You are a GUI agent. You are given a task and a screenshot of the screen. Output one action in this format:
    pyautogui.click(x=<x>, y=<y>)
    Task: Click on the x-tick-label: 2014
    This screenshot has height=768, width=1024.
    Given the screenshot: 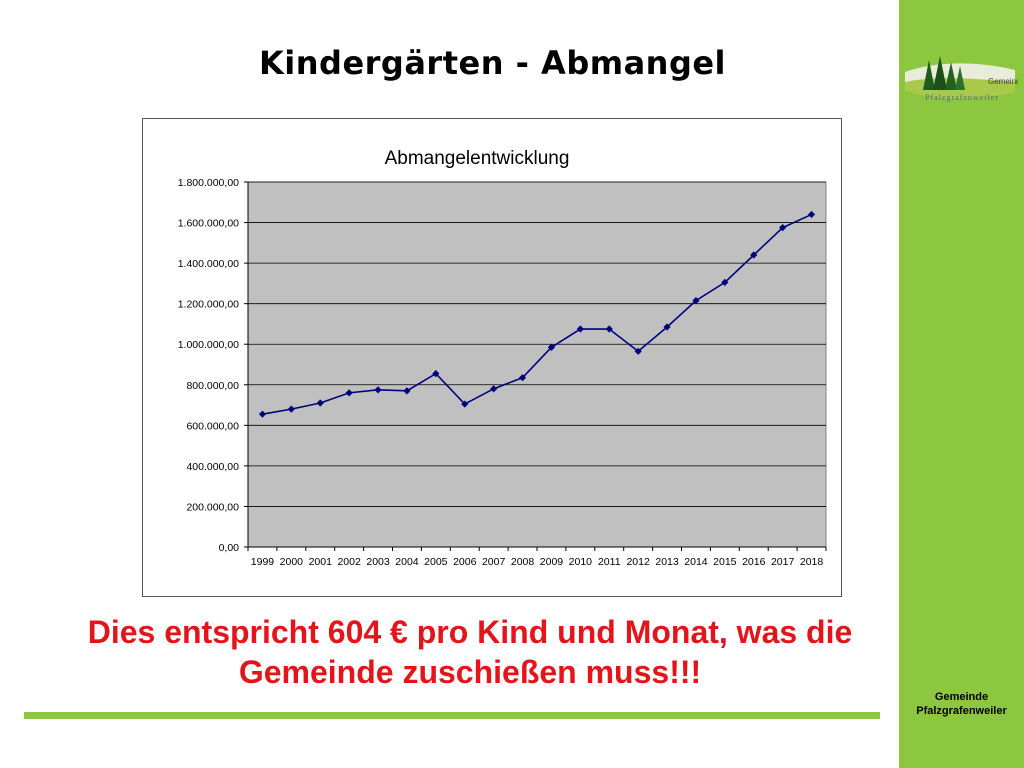 What is the action you would take?
    pyautogui.click(x=696, y=562)
    